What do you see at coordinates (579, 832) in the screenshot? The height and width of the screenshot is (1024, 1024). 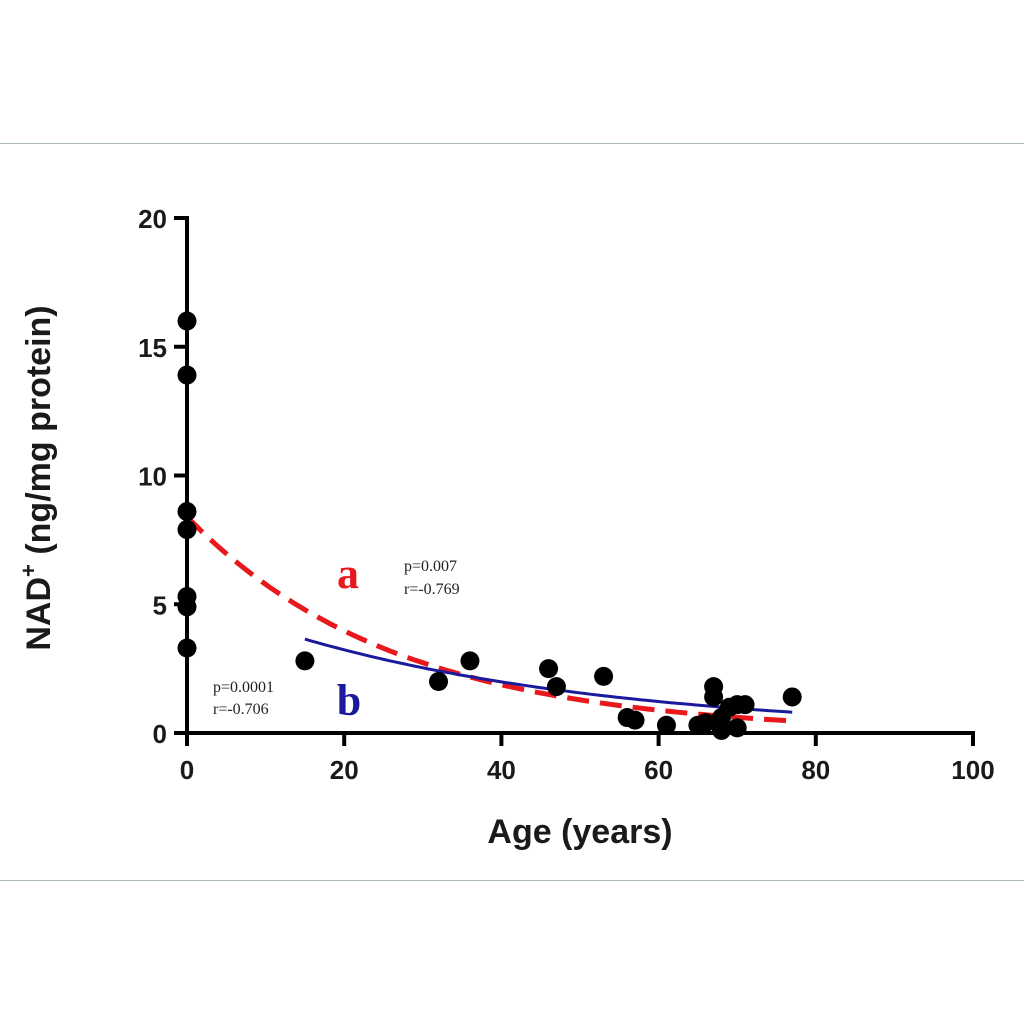 I see `x-axis-title: Age (years)` at bounding box center [579, 832].